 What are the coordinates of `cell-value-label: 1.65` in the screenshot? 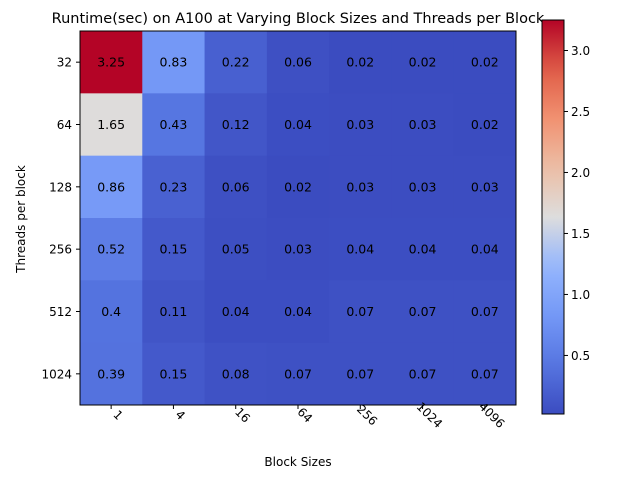 It's located at (111, 124).